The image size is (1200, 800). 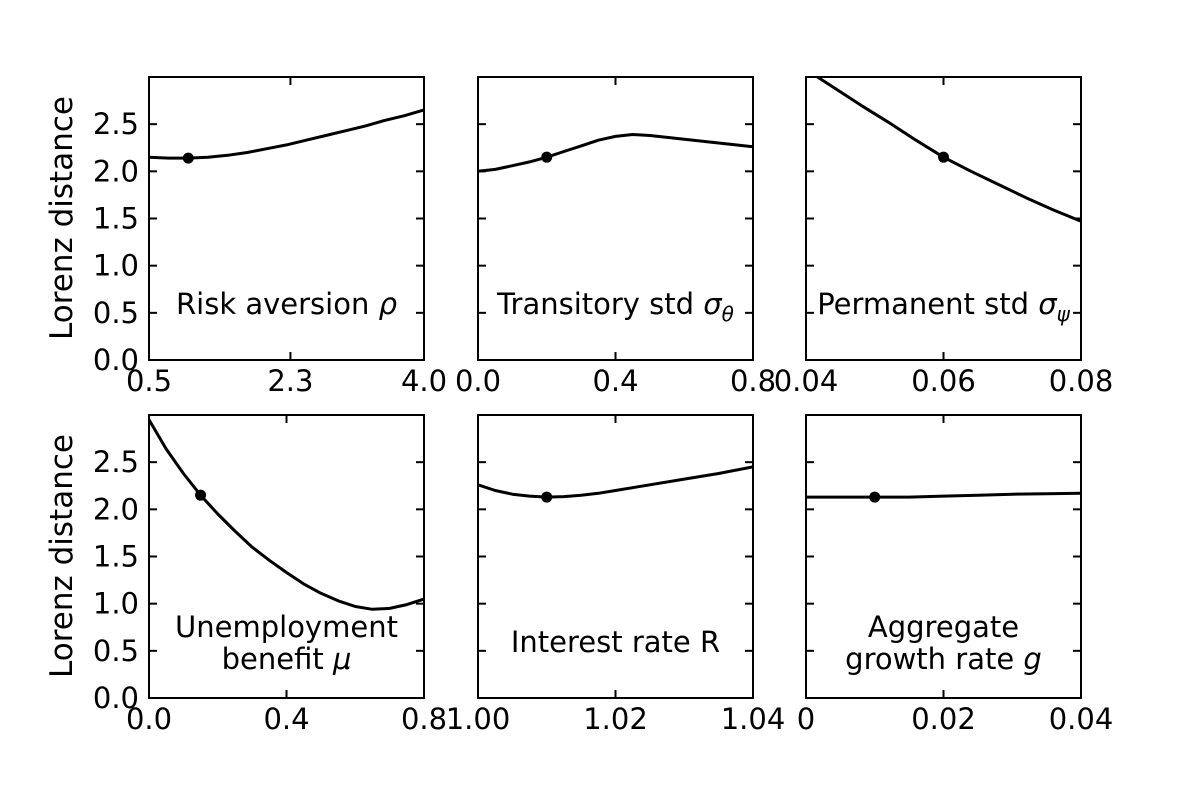 I want to click on panel-label-permanent-std: Permanent std σψ, so click(x=943, y=306).